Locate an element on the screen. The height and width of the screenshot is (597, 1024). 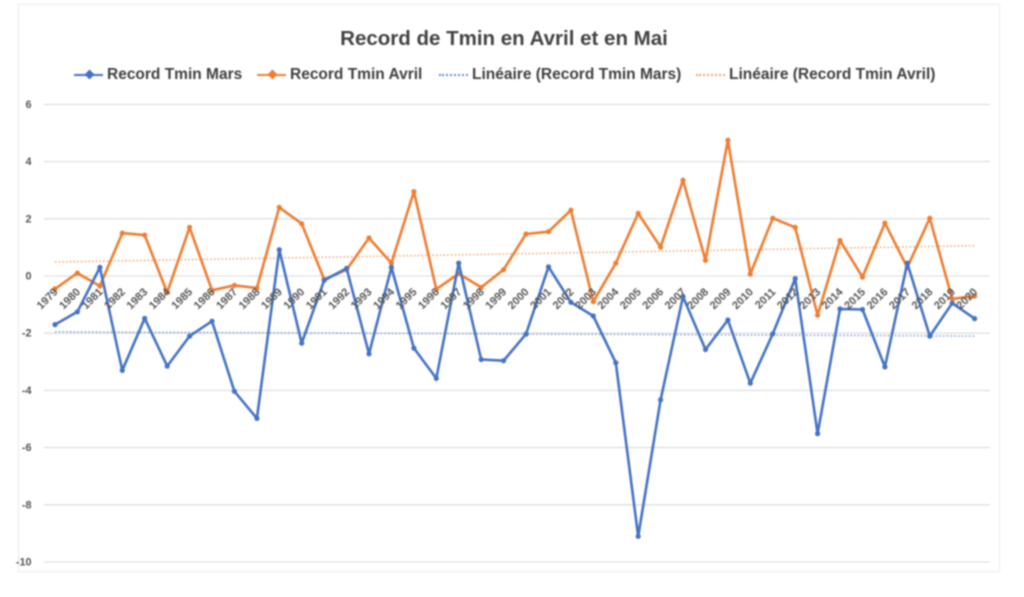
svg-text: 4 is located at coordinates (28, 162).